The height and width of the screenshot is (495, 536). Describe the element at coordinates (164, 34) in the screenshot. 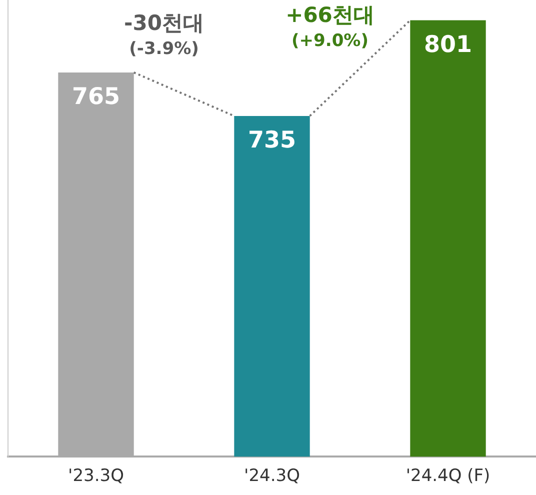

I see `annotation: -30천대 (-3.9%)` at that location.